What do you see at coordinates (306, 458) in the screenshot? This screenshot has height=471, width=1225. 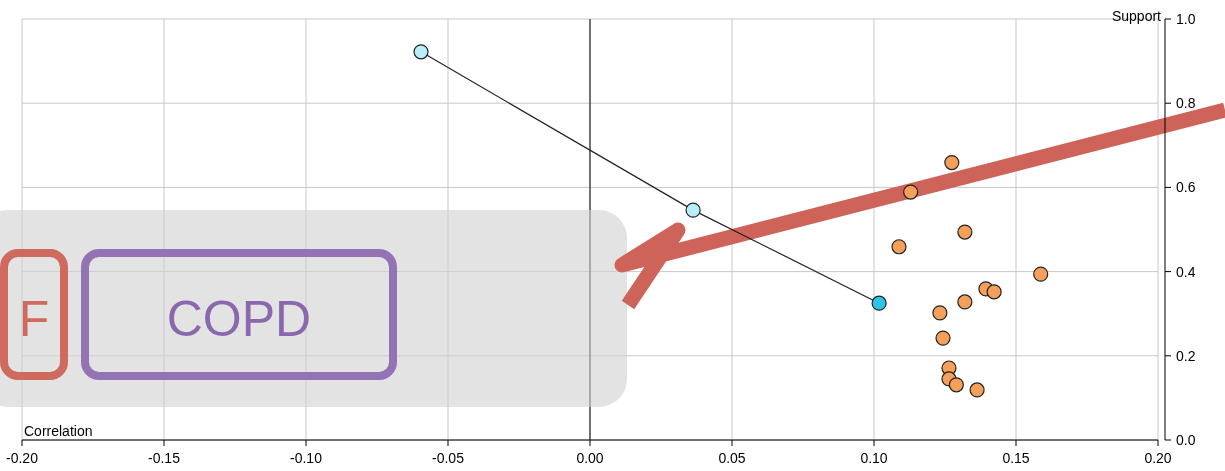 I see `x-tick-label: -0.10` at bounding box center [306, 458].